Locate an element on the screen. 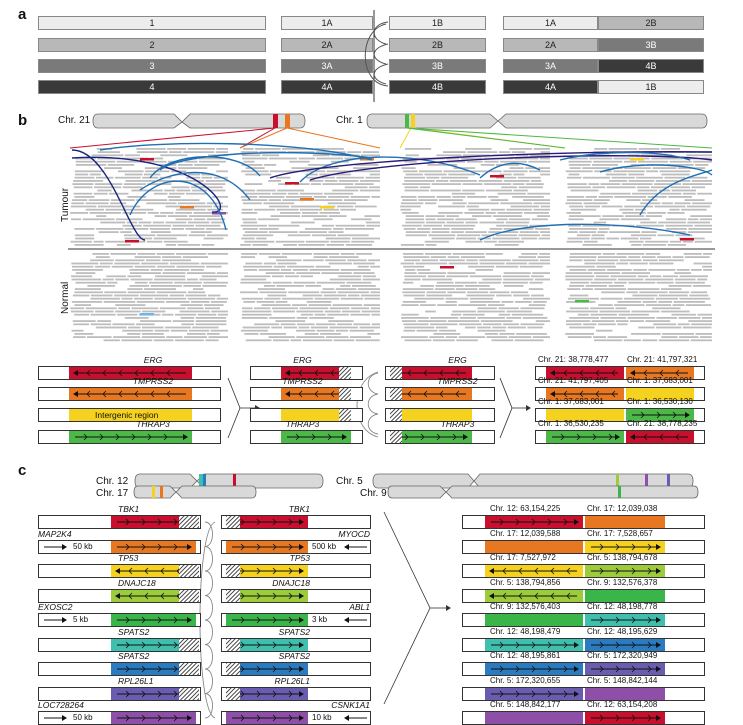 The width and height of the screenshot is (743, 725). highlighted-read is located at coordinates (147, 159).